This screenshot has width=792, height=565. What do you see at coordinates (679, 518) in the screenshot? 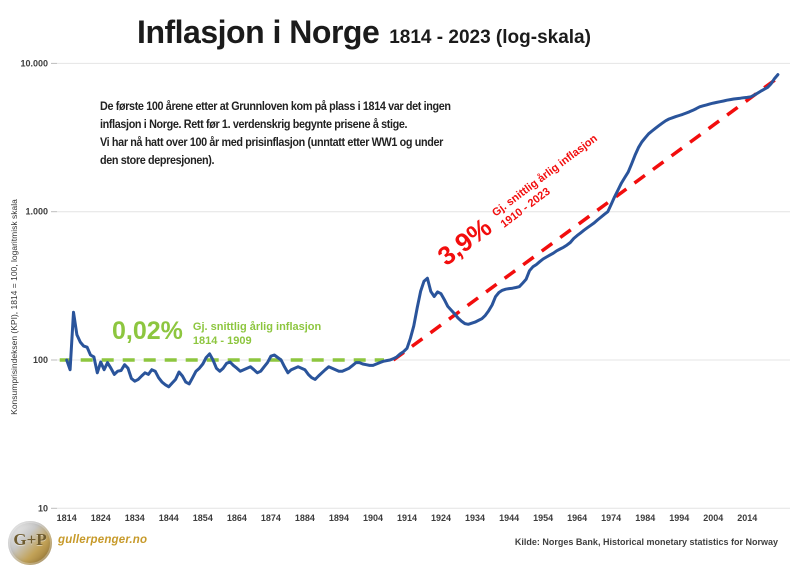
I see `x-tick-label: 1994` at bounding box center [679, 518].